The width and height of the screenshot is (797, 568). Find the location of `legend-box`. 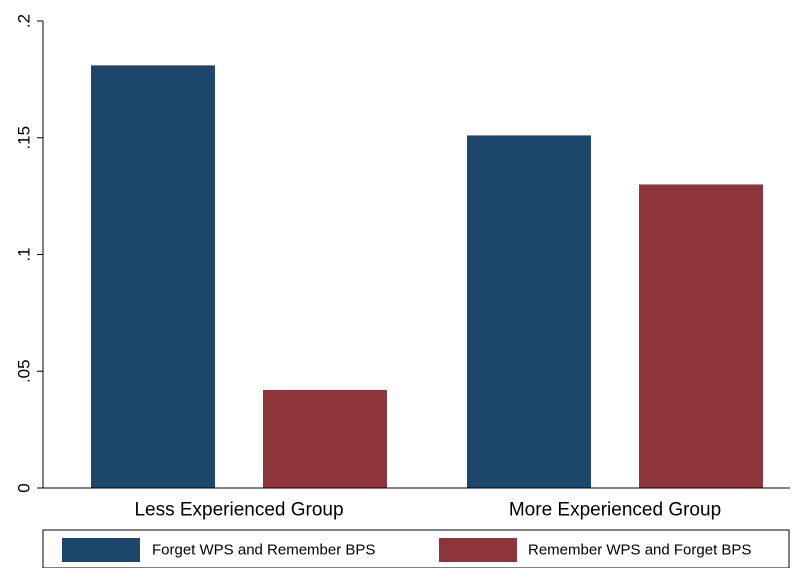

legend-box is located at coordinates (416, 548).